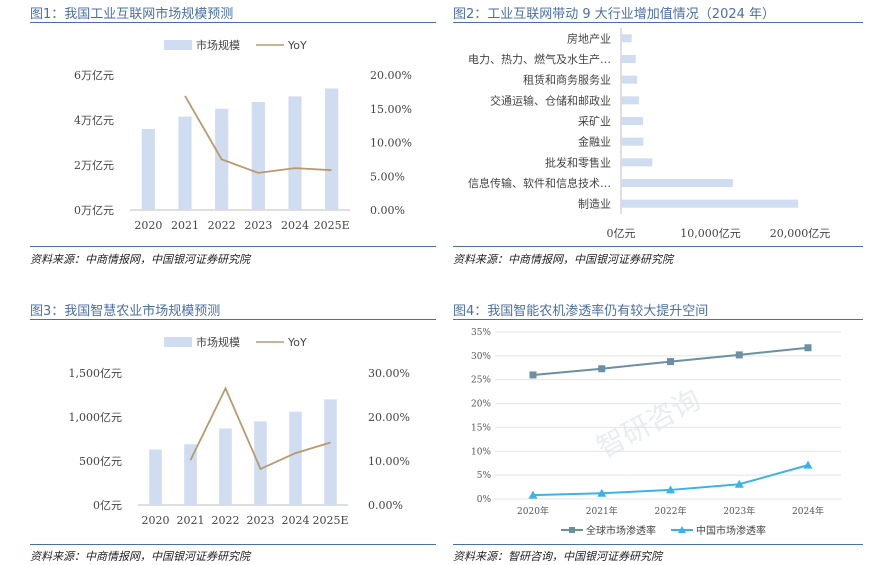  Describe the element at coordinates (581, 311) in the screenshot. I see `panel-title: 图4：我国智能农机渗透率仍有较大提升空间` at that location.